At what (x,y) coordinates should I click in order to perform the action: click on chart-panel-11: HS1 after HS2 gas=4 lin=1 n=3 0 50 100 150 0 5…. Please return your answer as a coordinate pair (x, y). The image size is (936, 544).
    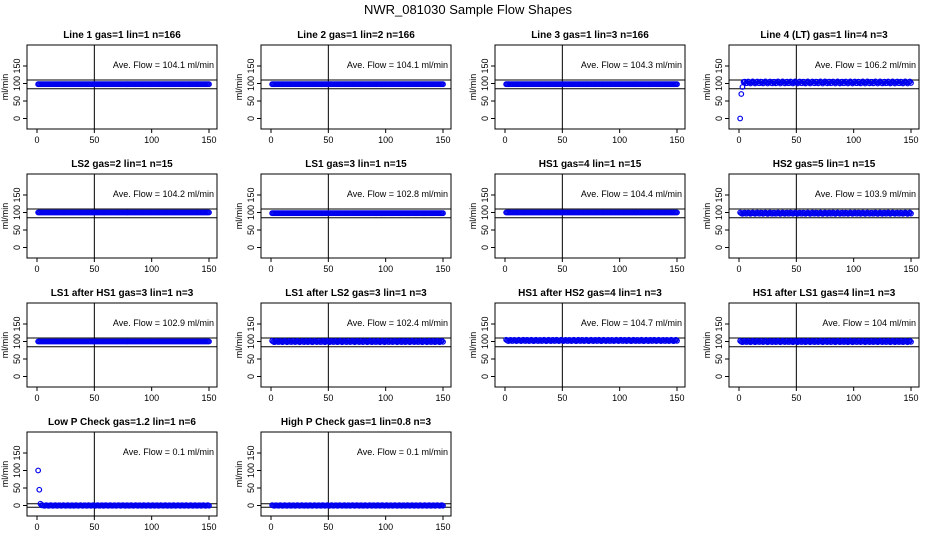
    Looking at the image, I should click on (577, 345).